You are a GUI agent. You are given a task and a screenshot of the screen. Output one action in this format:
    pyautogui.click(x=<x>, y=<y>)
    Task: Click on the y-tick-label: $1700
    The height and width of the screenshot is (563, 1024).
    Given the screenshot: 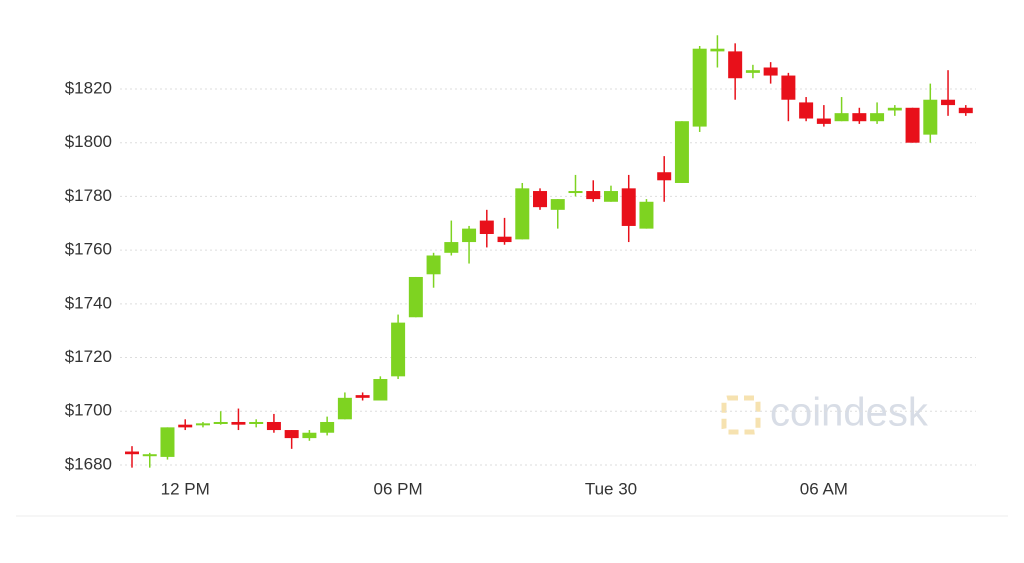 What is the action you would take?
    pyautogui.click(x=88, y=410)
    